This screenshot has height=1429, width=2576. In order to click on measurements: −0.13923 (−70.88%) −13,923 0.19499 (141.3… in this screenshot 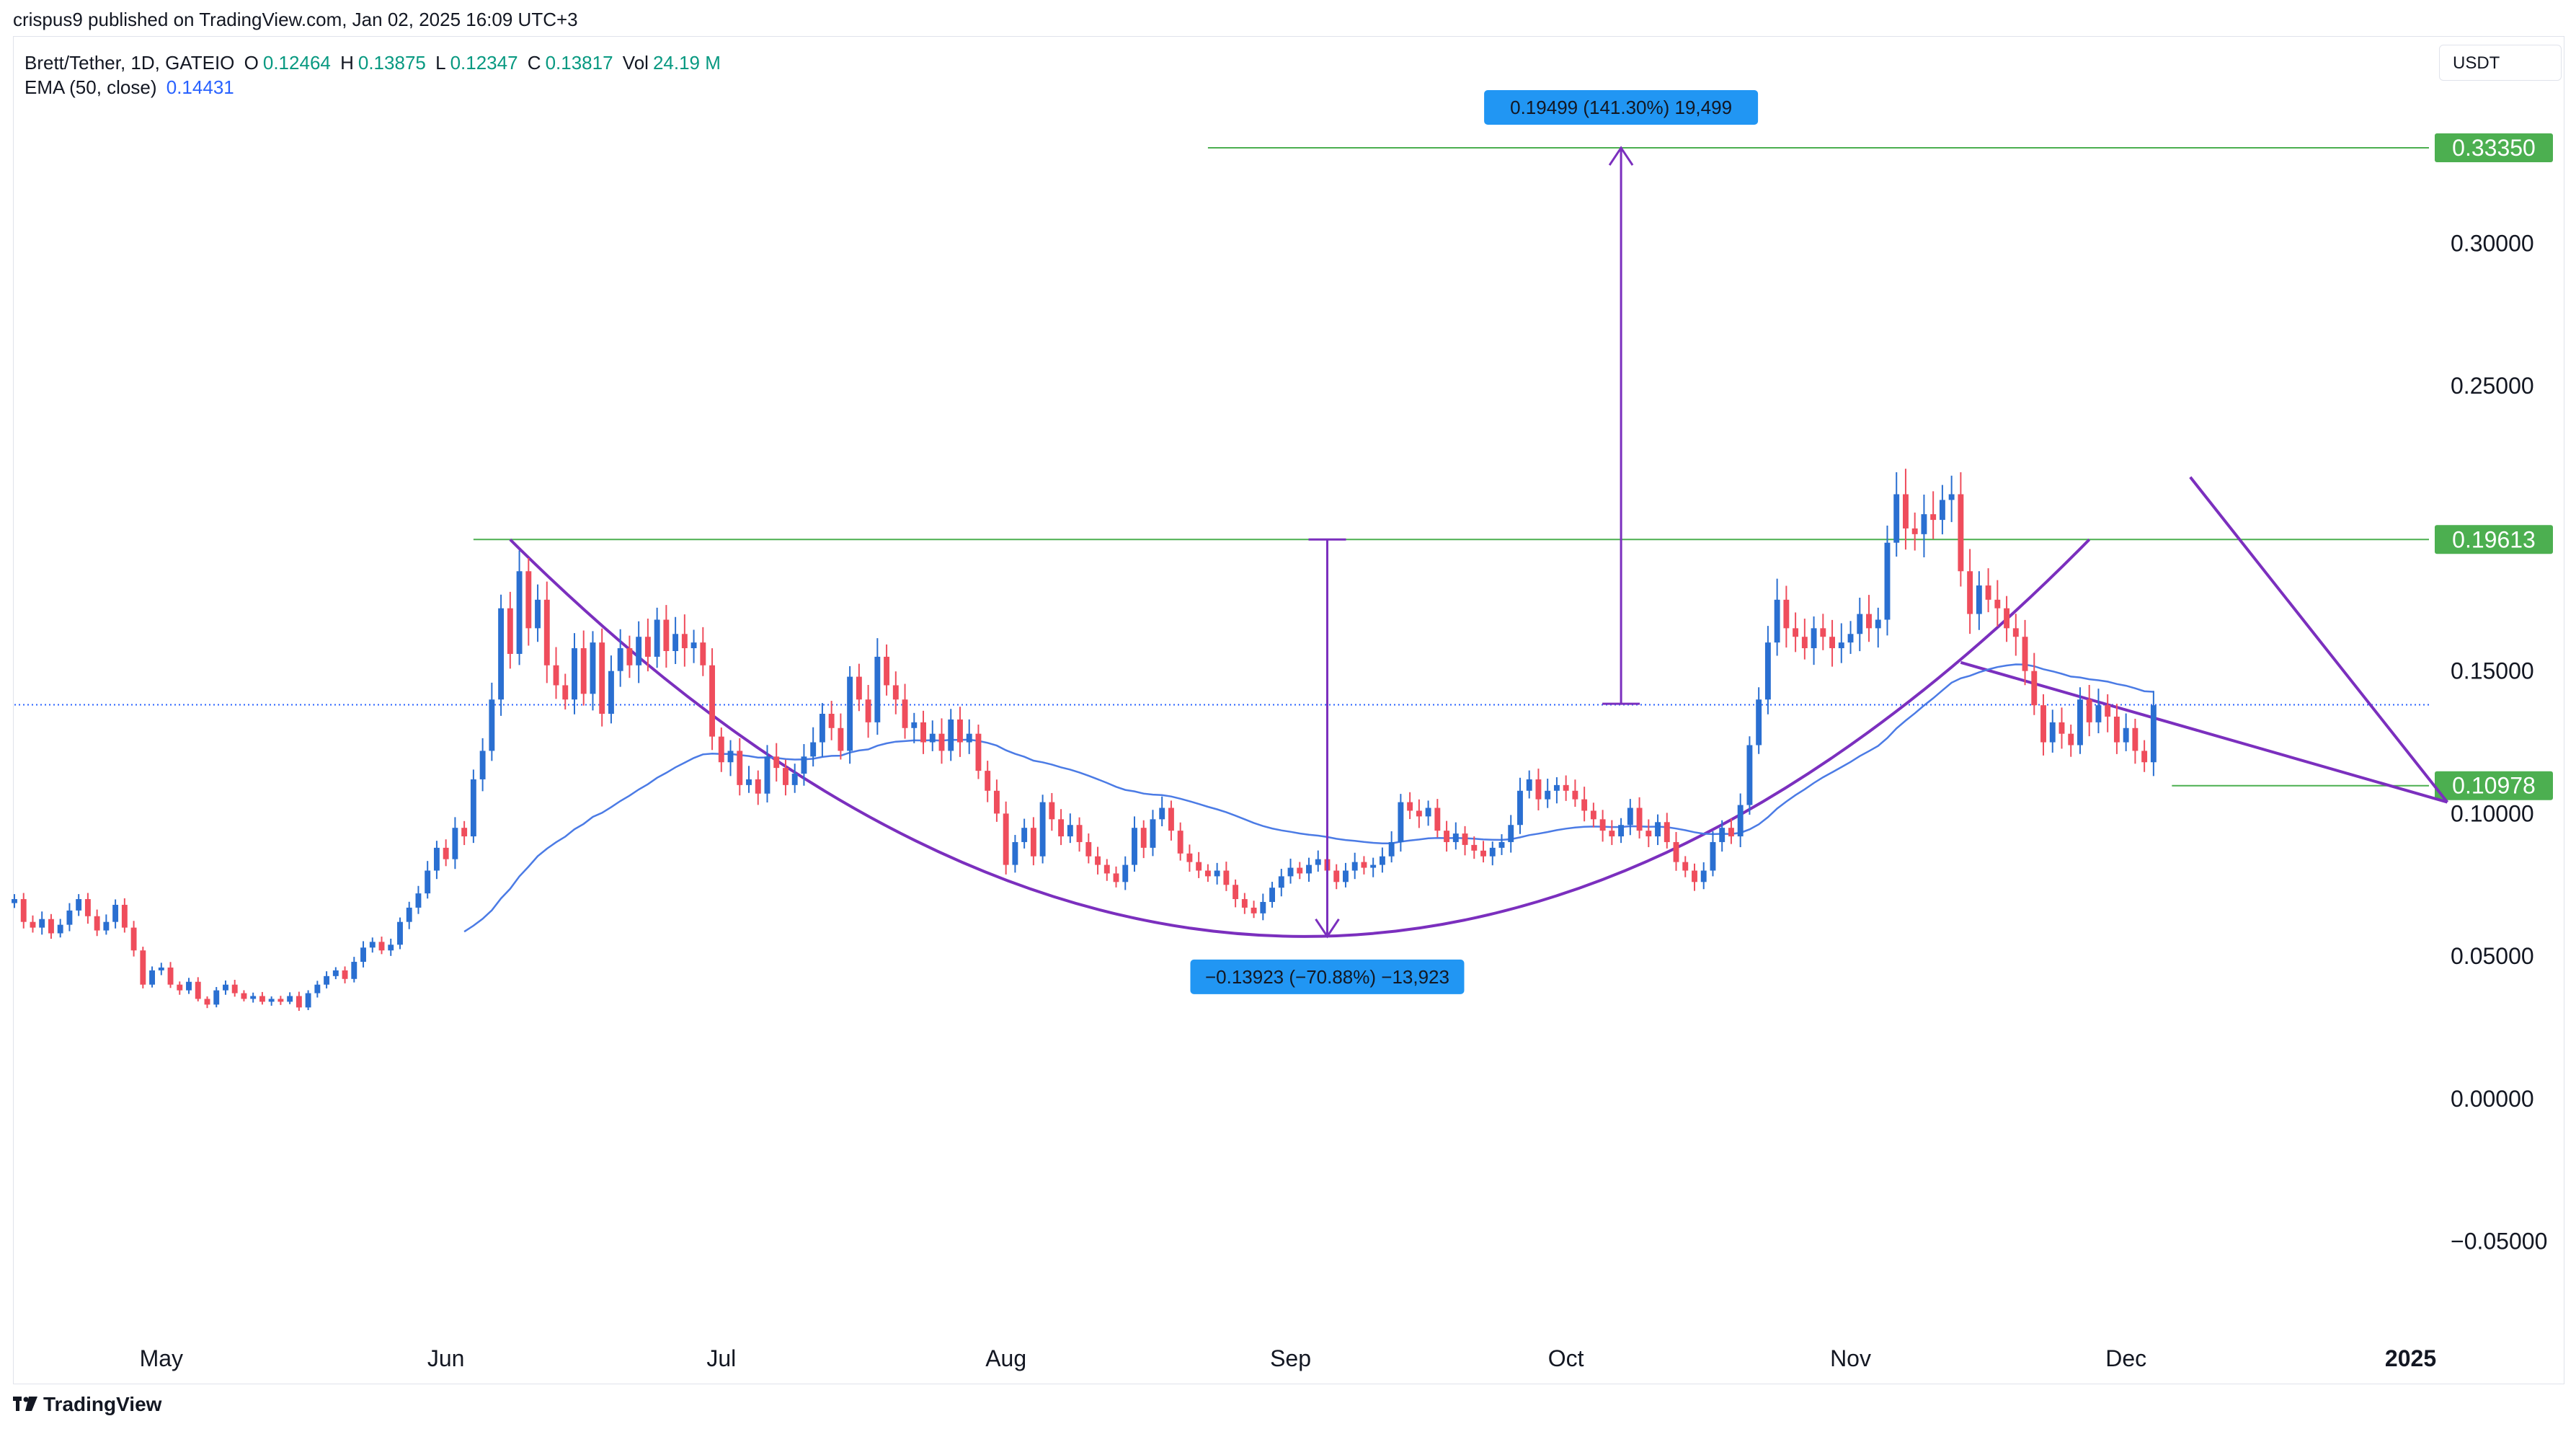, I will do `click(1474, 542)`.